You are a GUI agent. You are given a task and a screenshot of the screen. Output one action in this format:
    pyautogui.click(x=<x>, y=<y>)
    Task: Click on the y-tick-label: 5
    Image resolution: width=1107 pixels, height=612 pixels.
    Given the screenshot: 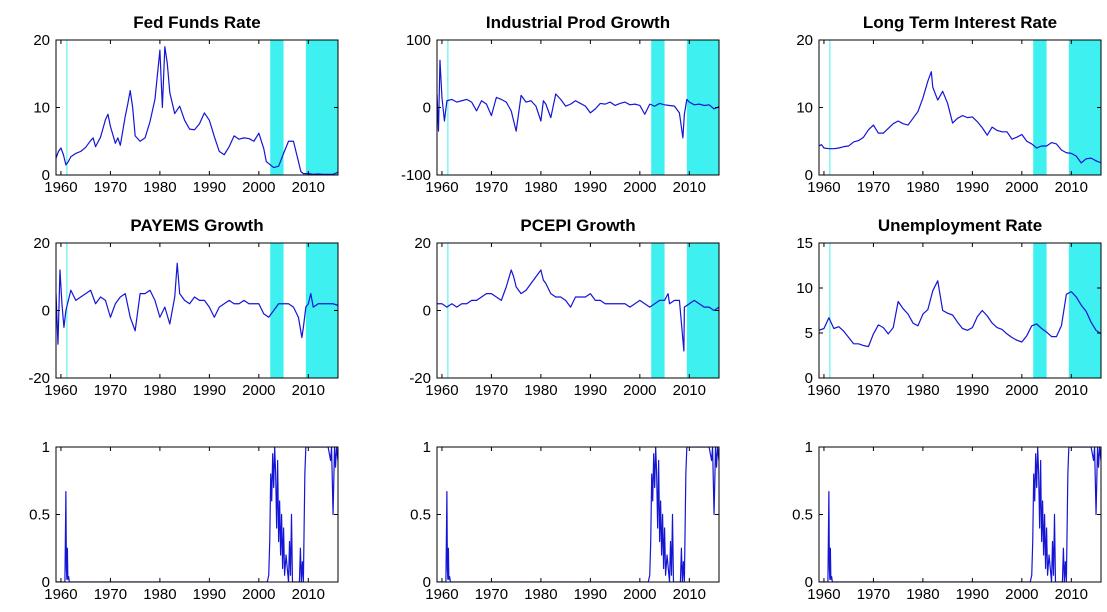 What is the action you would take?
    pyautogui.click(x=809, y=333)
    